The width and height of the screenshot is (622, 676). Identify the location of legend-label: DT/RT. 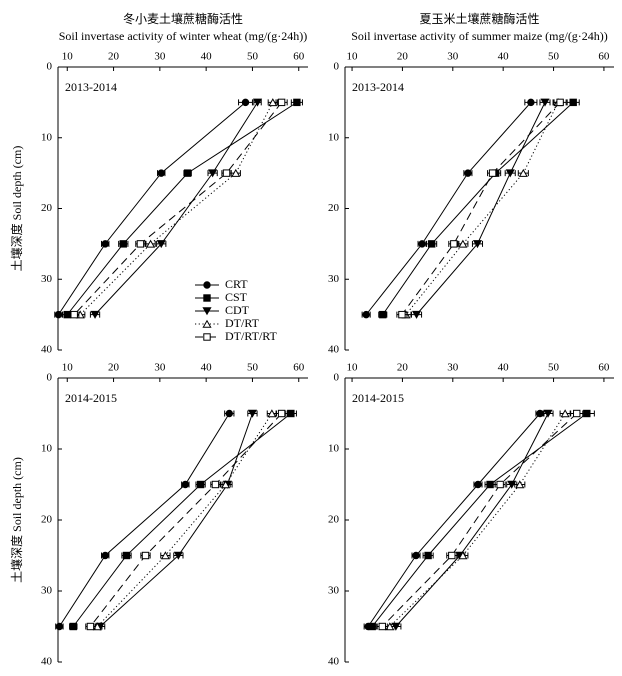
(242, 323).